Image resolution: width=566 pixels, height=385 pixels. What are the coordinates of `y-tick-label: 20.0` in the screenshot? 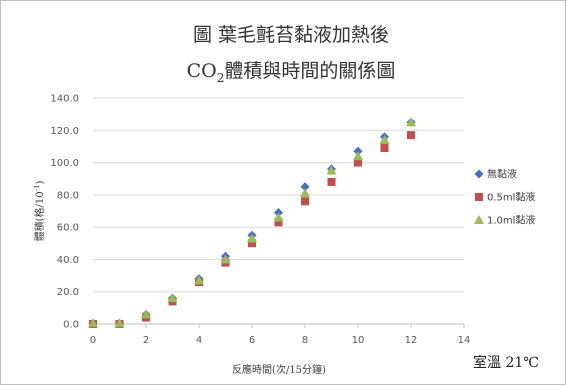 It's located at (68, 292).